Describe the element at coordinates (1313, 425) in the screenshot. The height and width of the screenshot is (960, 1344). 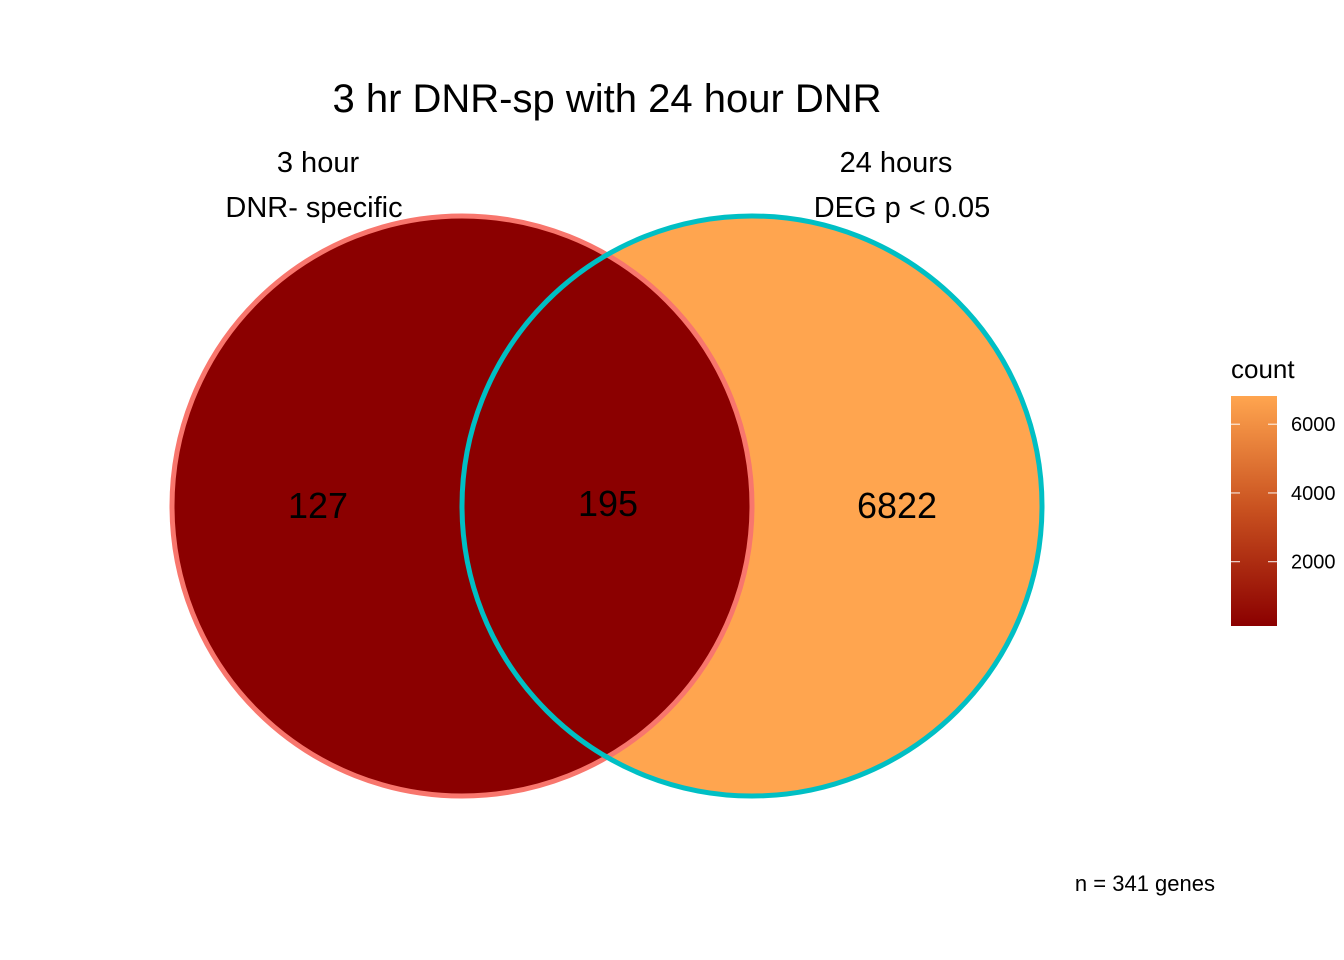
I see `legend-tick-label: 6000` at that location.